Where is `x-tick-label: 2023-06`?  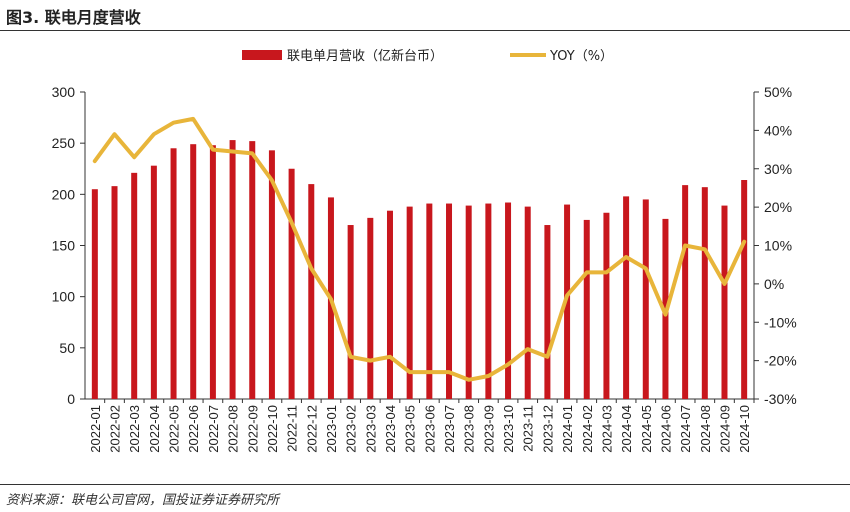
x-tick-label: 2023-06 is located at coordinates (429, 429).